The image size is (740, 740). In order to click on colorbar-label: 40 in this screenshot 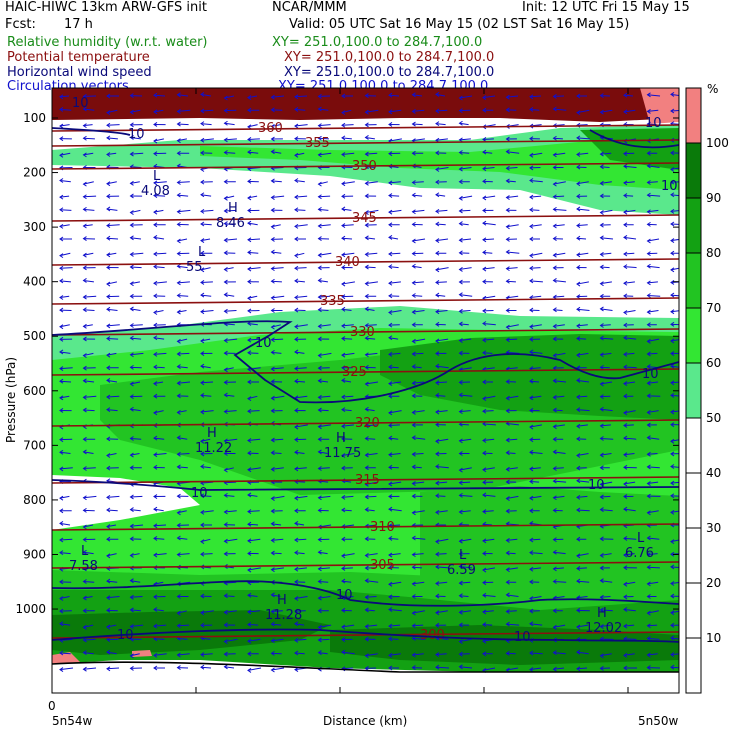, I will do `click(713, 473)`.